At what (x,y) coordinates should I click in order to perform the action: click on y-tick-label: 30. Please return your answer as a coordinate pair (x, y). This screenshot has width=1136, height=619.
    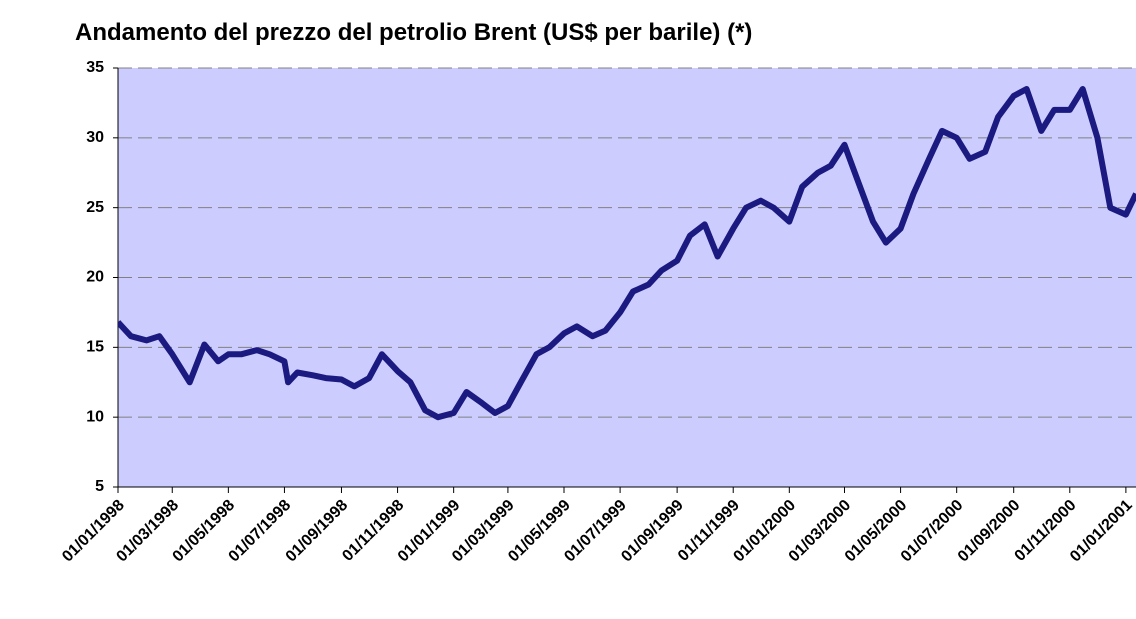
    Looking at the image, I should click on (95, 137).